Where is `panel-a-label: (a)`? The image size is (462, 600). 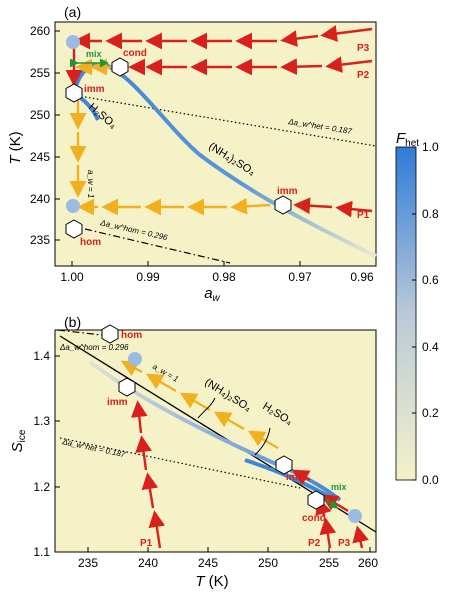 panel-a-label: (a) is located at coordinates (72, 12).